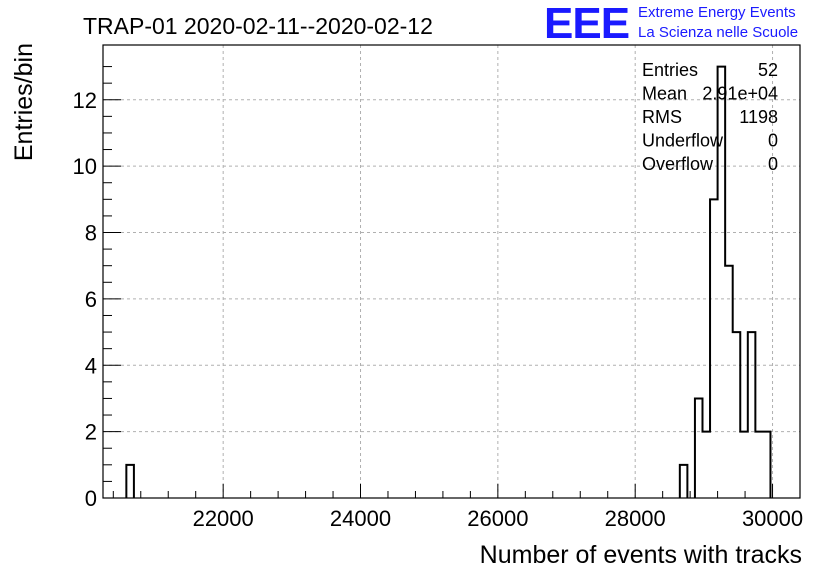 This screenshot has width=836, height=572. I want to click on eee-logo: EEE, so click(587, 24).